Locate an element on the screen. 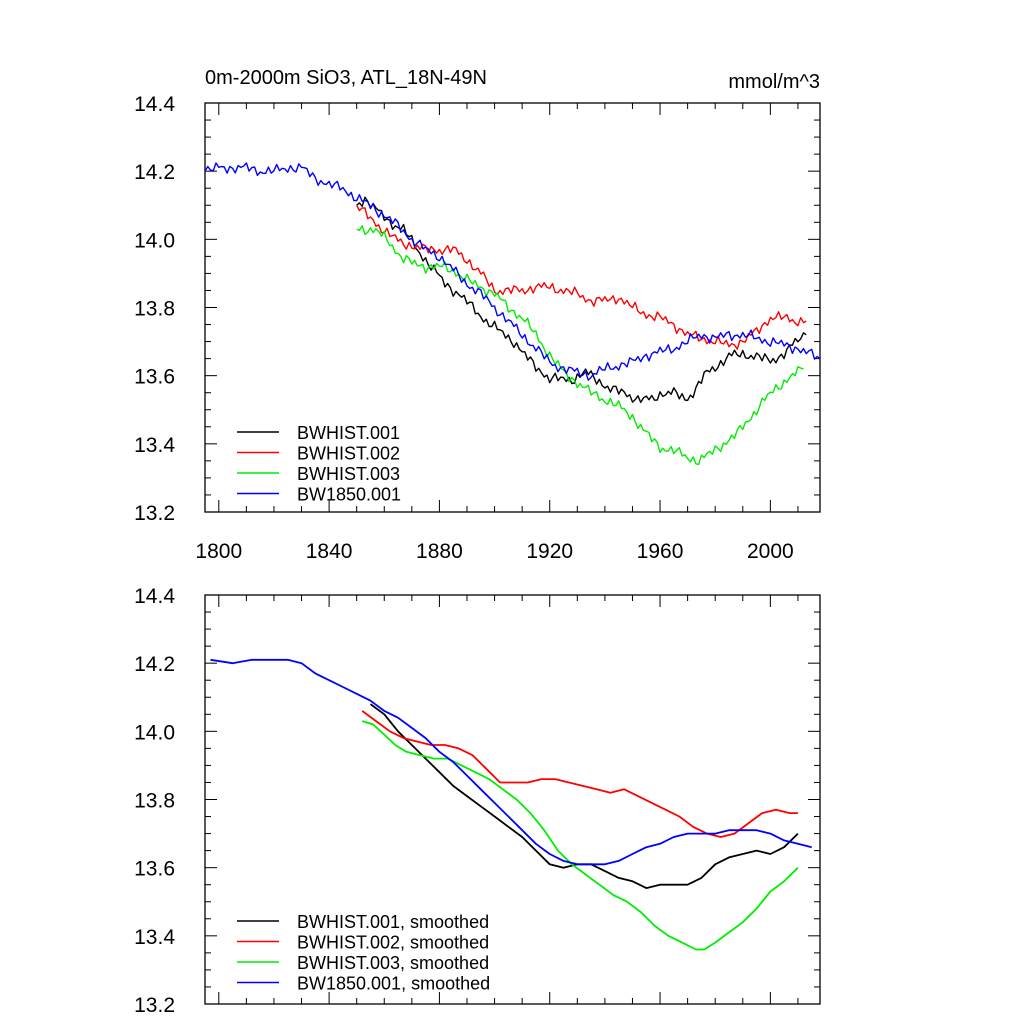  x-tick-label: 1920 is located at coordinates (549, 551).